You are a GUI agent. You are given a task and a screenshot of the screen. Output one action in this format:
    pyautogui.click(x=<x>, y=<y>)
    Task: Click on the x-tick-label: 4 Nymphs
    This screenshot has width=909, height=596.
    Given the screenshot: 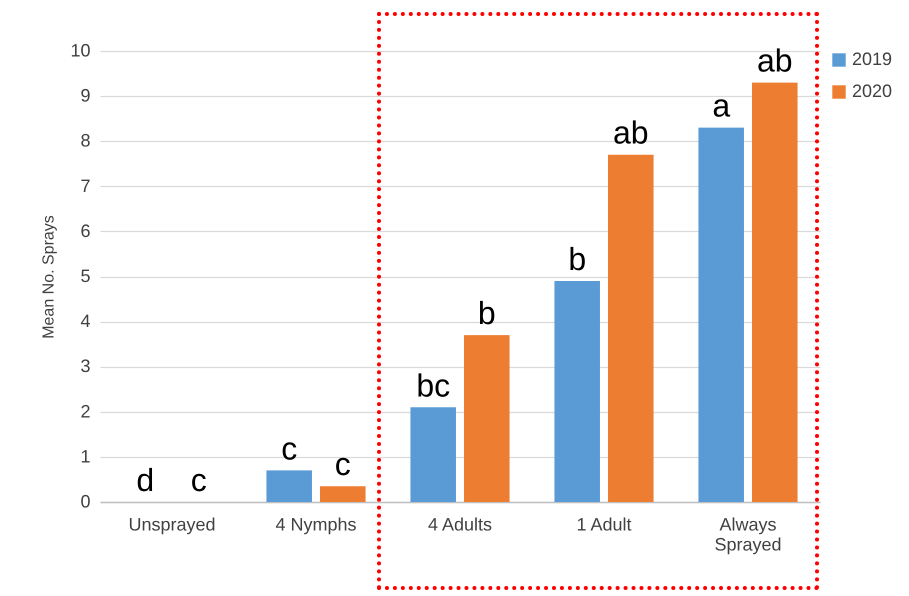 What is the action you would take?
    pyautogui.click(x=316, y=524)
    